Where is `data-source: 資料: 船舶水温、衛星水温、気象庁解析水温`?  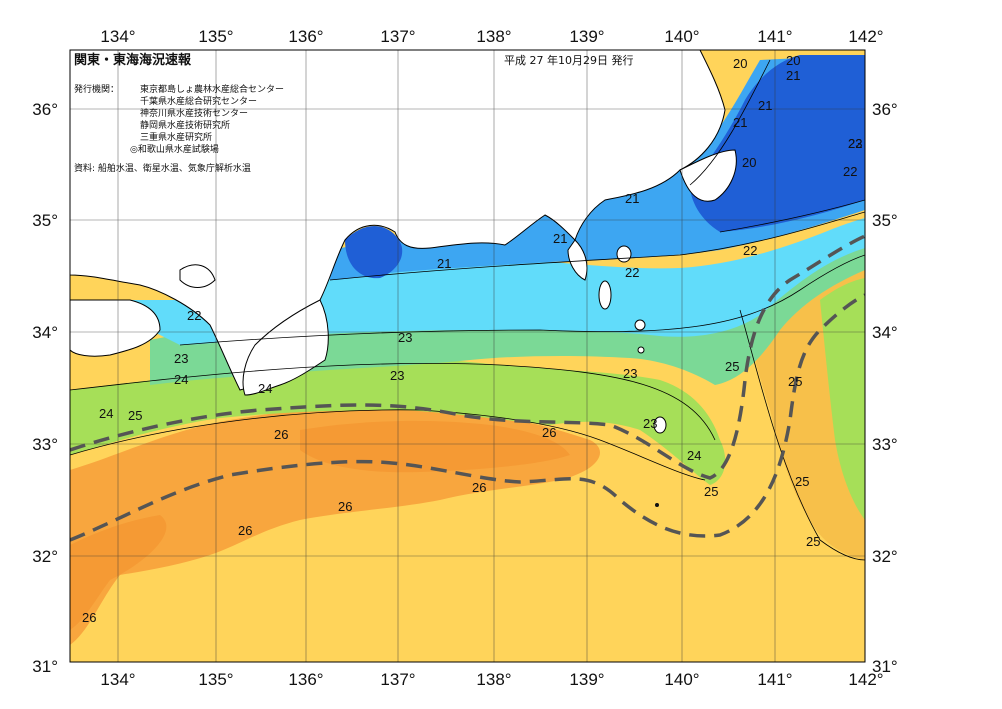 data-source: 資料: 船舶水温、衛星水温、気象庁解析水温 is located at coordinates (162, 168).